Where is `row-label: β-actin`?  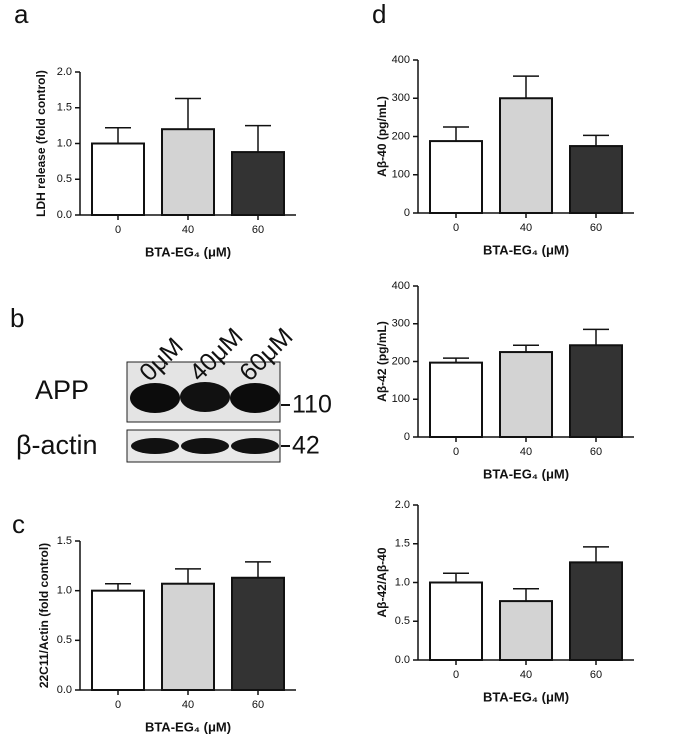 row-label: β-actin is located at coordinates (57, 445).